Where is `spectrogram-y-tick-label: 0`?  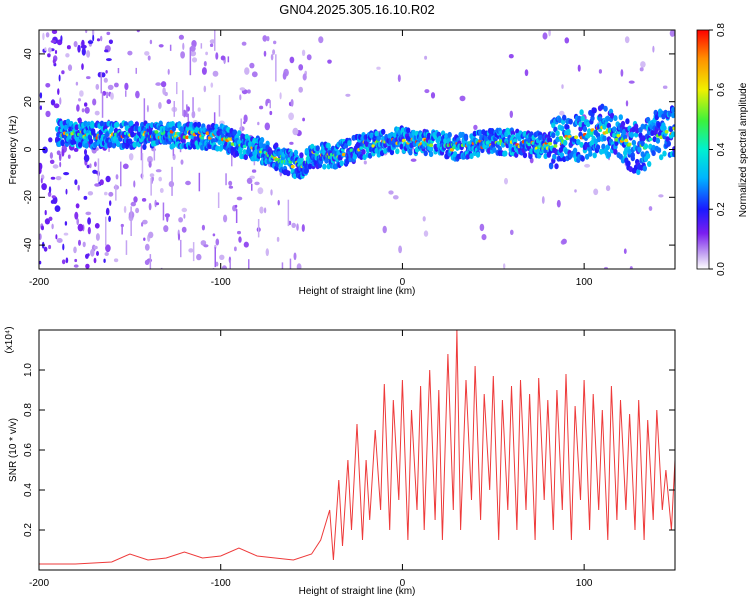 spectrogram-y-tick-label: 0 is located at coordinates (28, 149).